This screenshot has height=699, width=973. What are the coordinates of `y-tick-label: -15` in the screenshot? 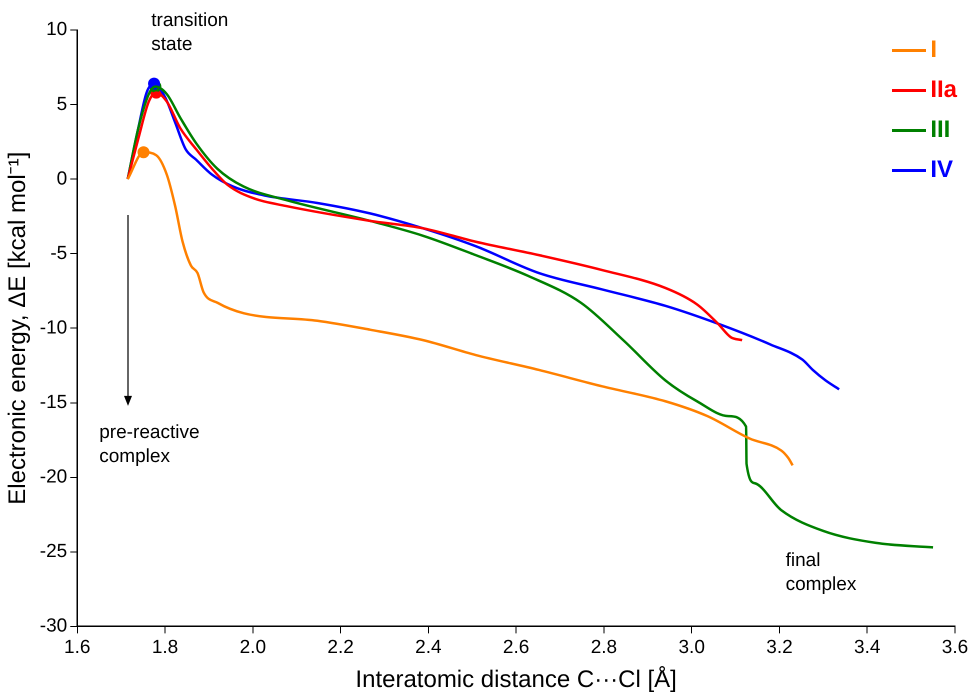 It's located at (54, 402).